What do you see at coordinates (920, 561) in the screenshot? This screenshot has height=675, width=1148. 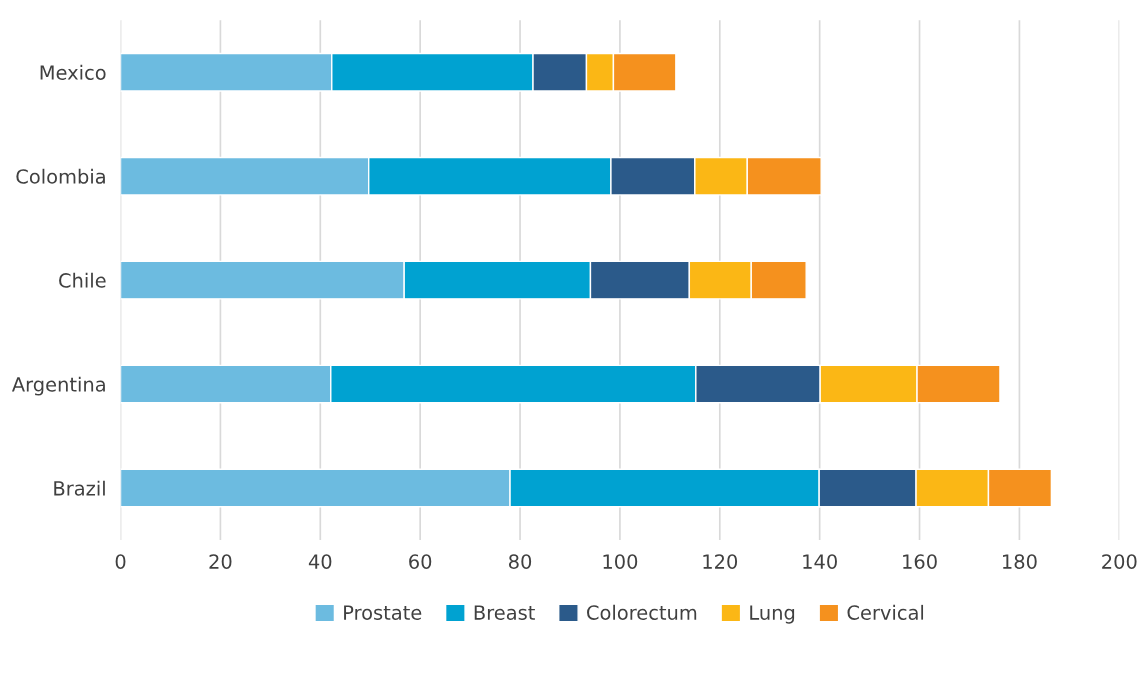 I see `x-tick-label: 160` at bounding box center [920, 561].